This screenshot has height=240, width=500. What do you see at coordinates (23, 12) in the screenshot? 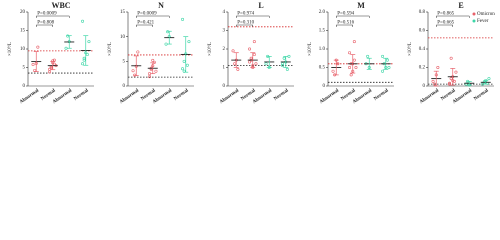
I see `y-tick-label: 20` at bounding box center [23, 12].